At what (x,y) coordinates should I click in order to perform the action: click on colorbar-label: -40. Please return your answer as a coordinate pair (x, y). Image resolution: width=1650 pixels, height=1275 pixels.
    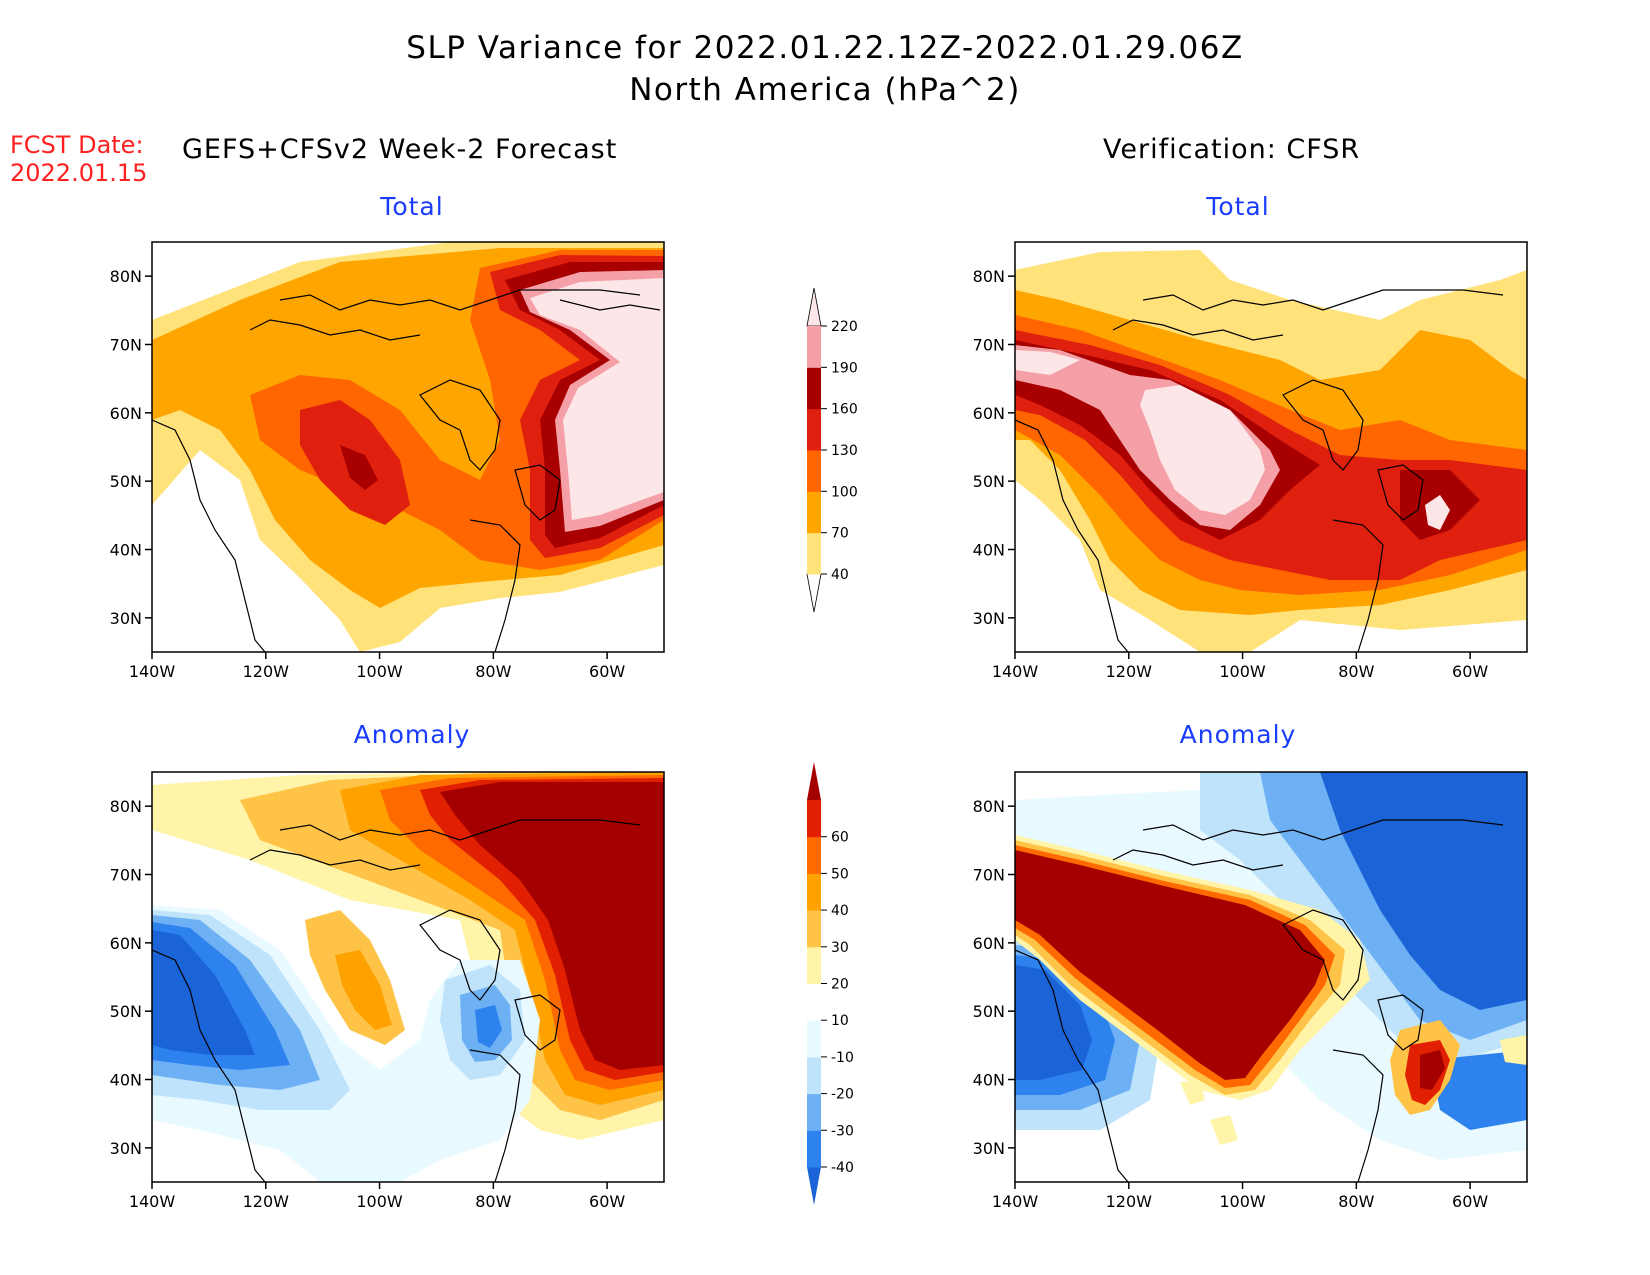
    Looking at the image, I should click on (842, 1168).